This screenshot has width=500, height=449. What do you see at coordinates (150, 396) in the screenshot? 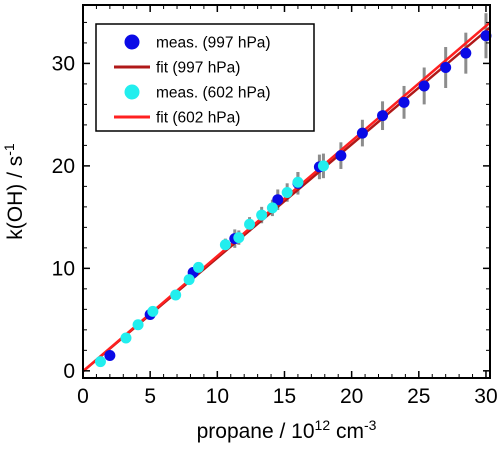
I see `x-tick-label: 5` at bounding box center [150, 396].